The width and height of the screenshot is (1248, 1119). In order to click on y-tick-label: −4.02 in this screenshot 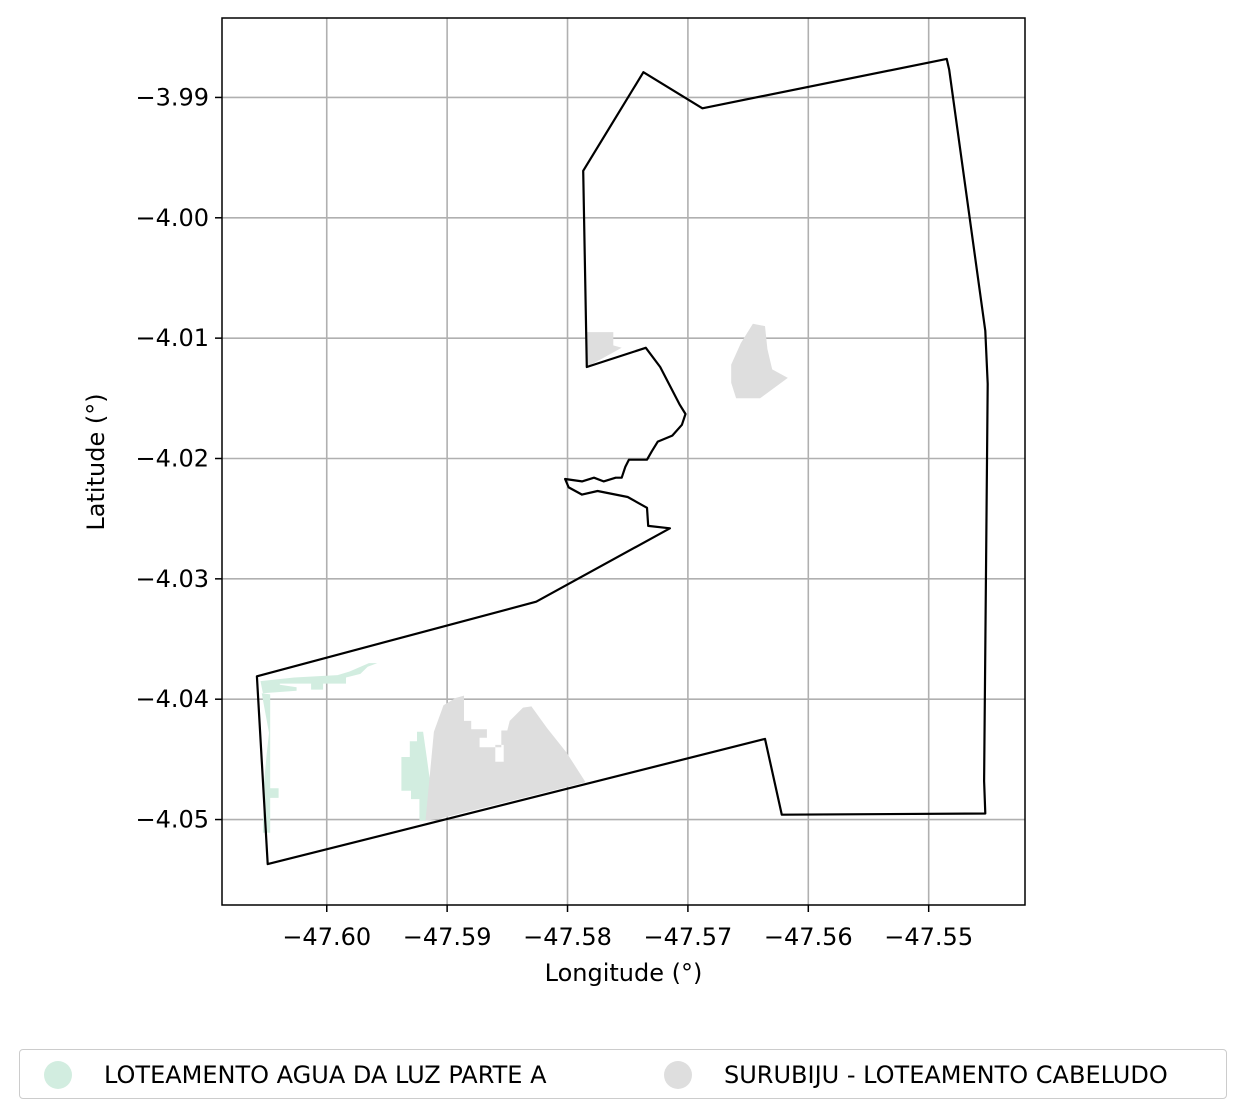, I will do `click(172, 458)`.